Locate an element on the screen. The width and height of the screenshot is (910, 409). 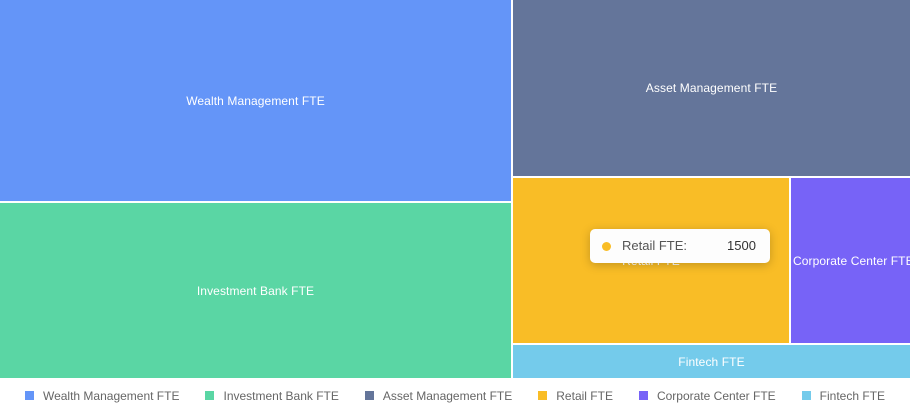
treemap-tile-label: Retail FTE is located at coordinates (651, 260).